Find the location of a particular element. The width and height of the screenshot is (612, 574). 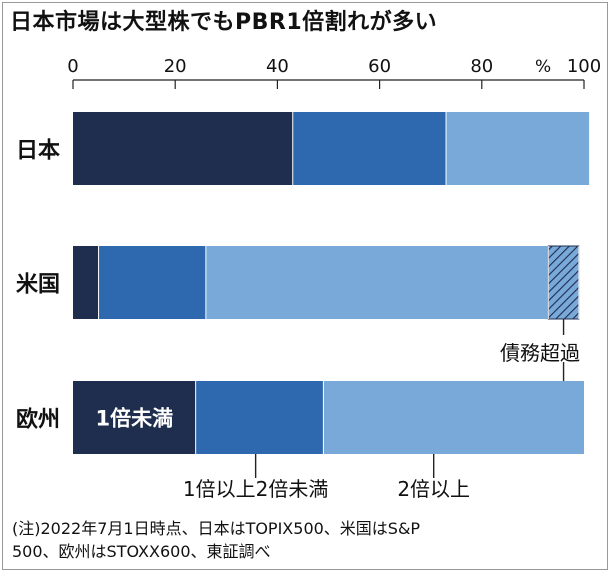

footnote-line-1: (注)2022年7月1日時点、日本はTOPIX500、米国はS&P is located at coordinates (216, 528).